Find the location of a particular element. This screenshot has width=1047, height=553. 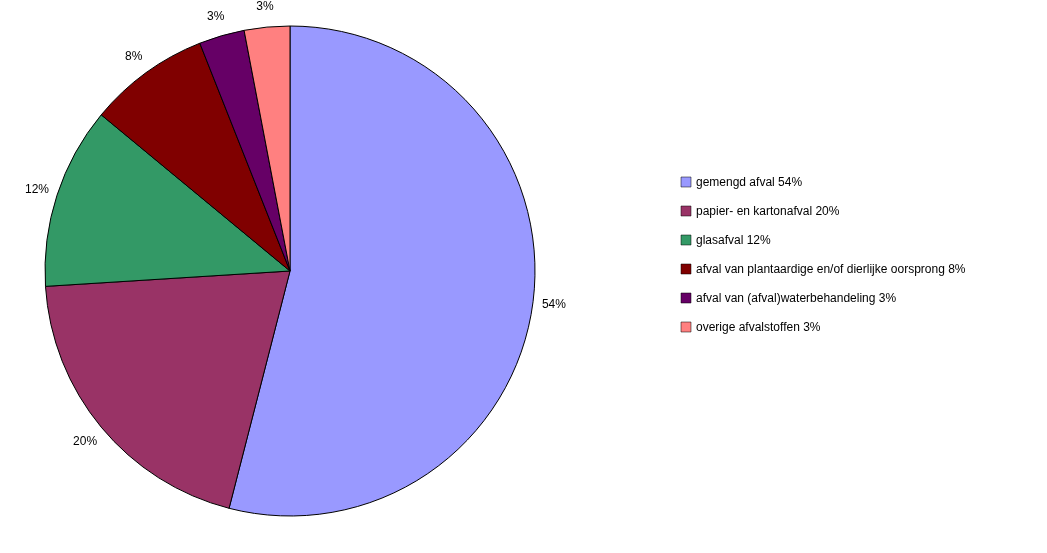

legend-label: glasafval 12% is located at coordinates (734, 240).